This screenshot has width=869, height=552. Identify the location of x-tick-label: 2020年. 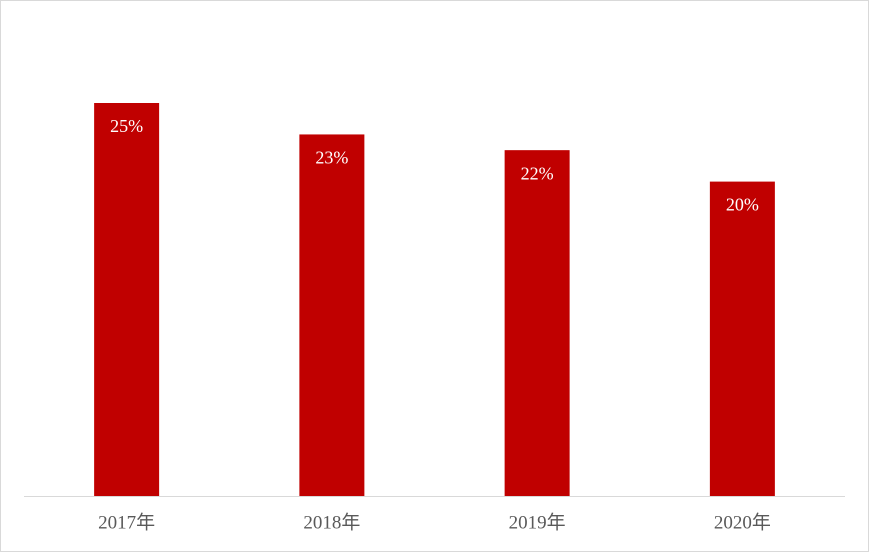
(742, 522).